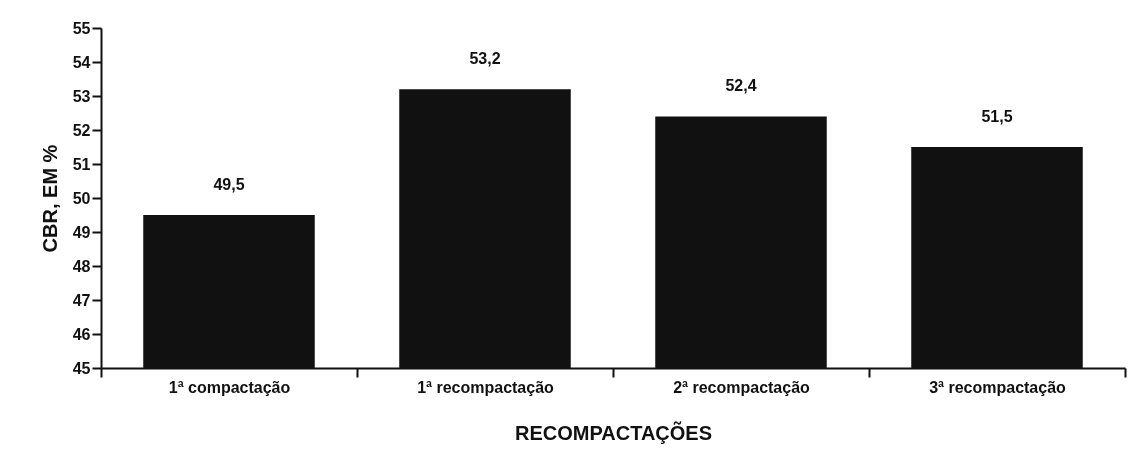 The height and width of the screenshot is (452, 1147). What do you see at coordinates (81, 300) in the screenshot?
I see `y-tick-label: 47` at bounding box center [81, 300].